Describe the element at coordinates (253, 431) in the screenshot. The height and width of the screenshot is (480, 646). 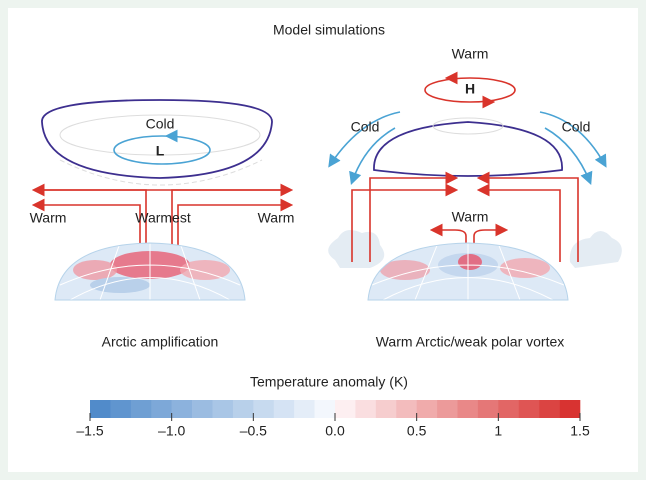
I see `tick-label: –0.5` at that location.